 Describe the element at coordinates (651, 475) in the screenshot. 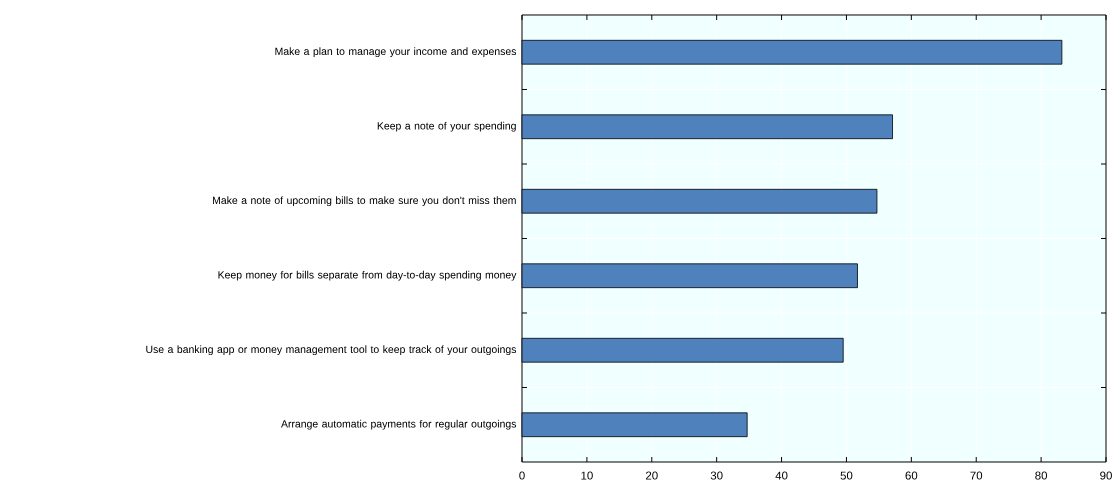

I see `x-tick-label: 20` at that location.